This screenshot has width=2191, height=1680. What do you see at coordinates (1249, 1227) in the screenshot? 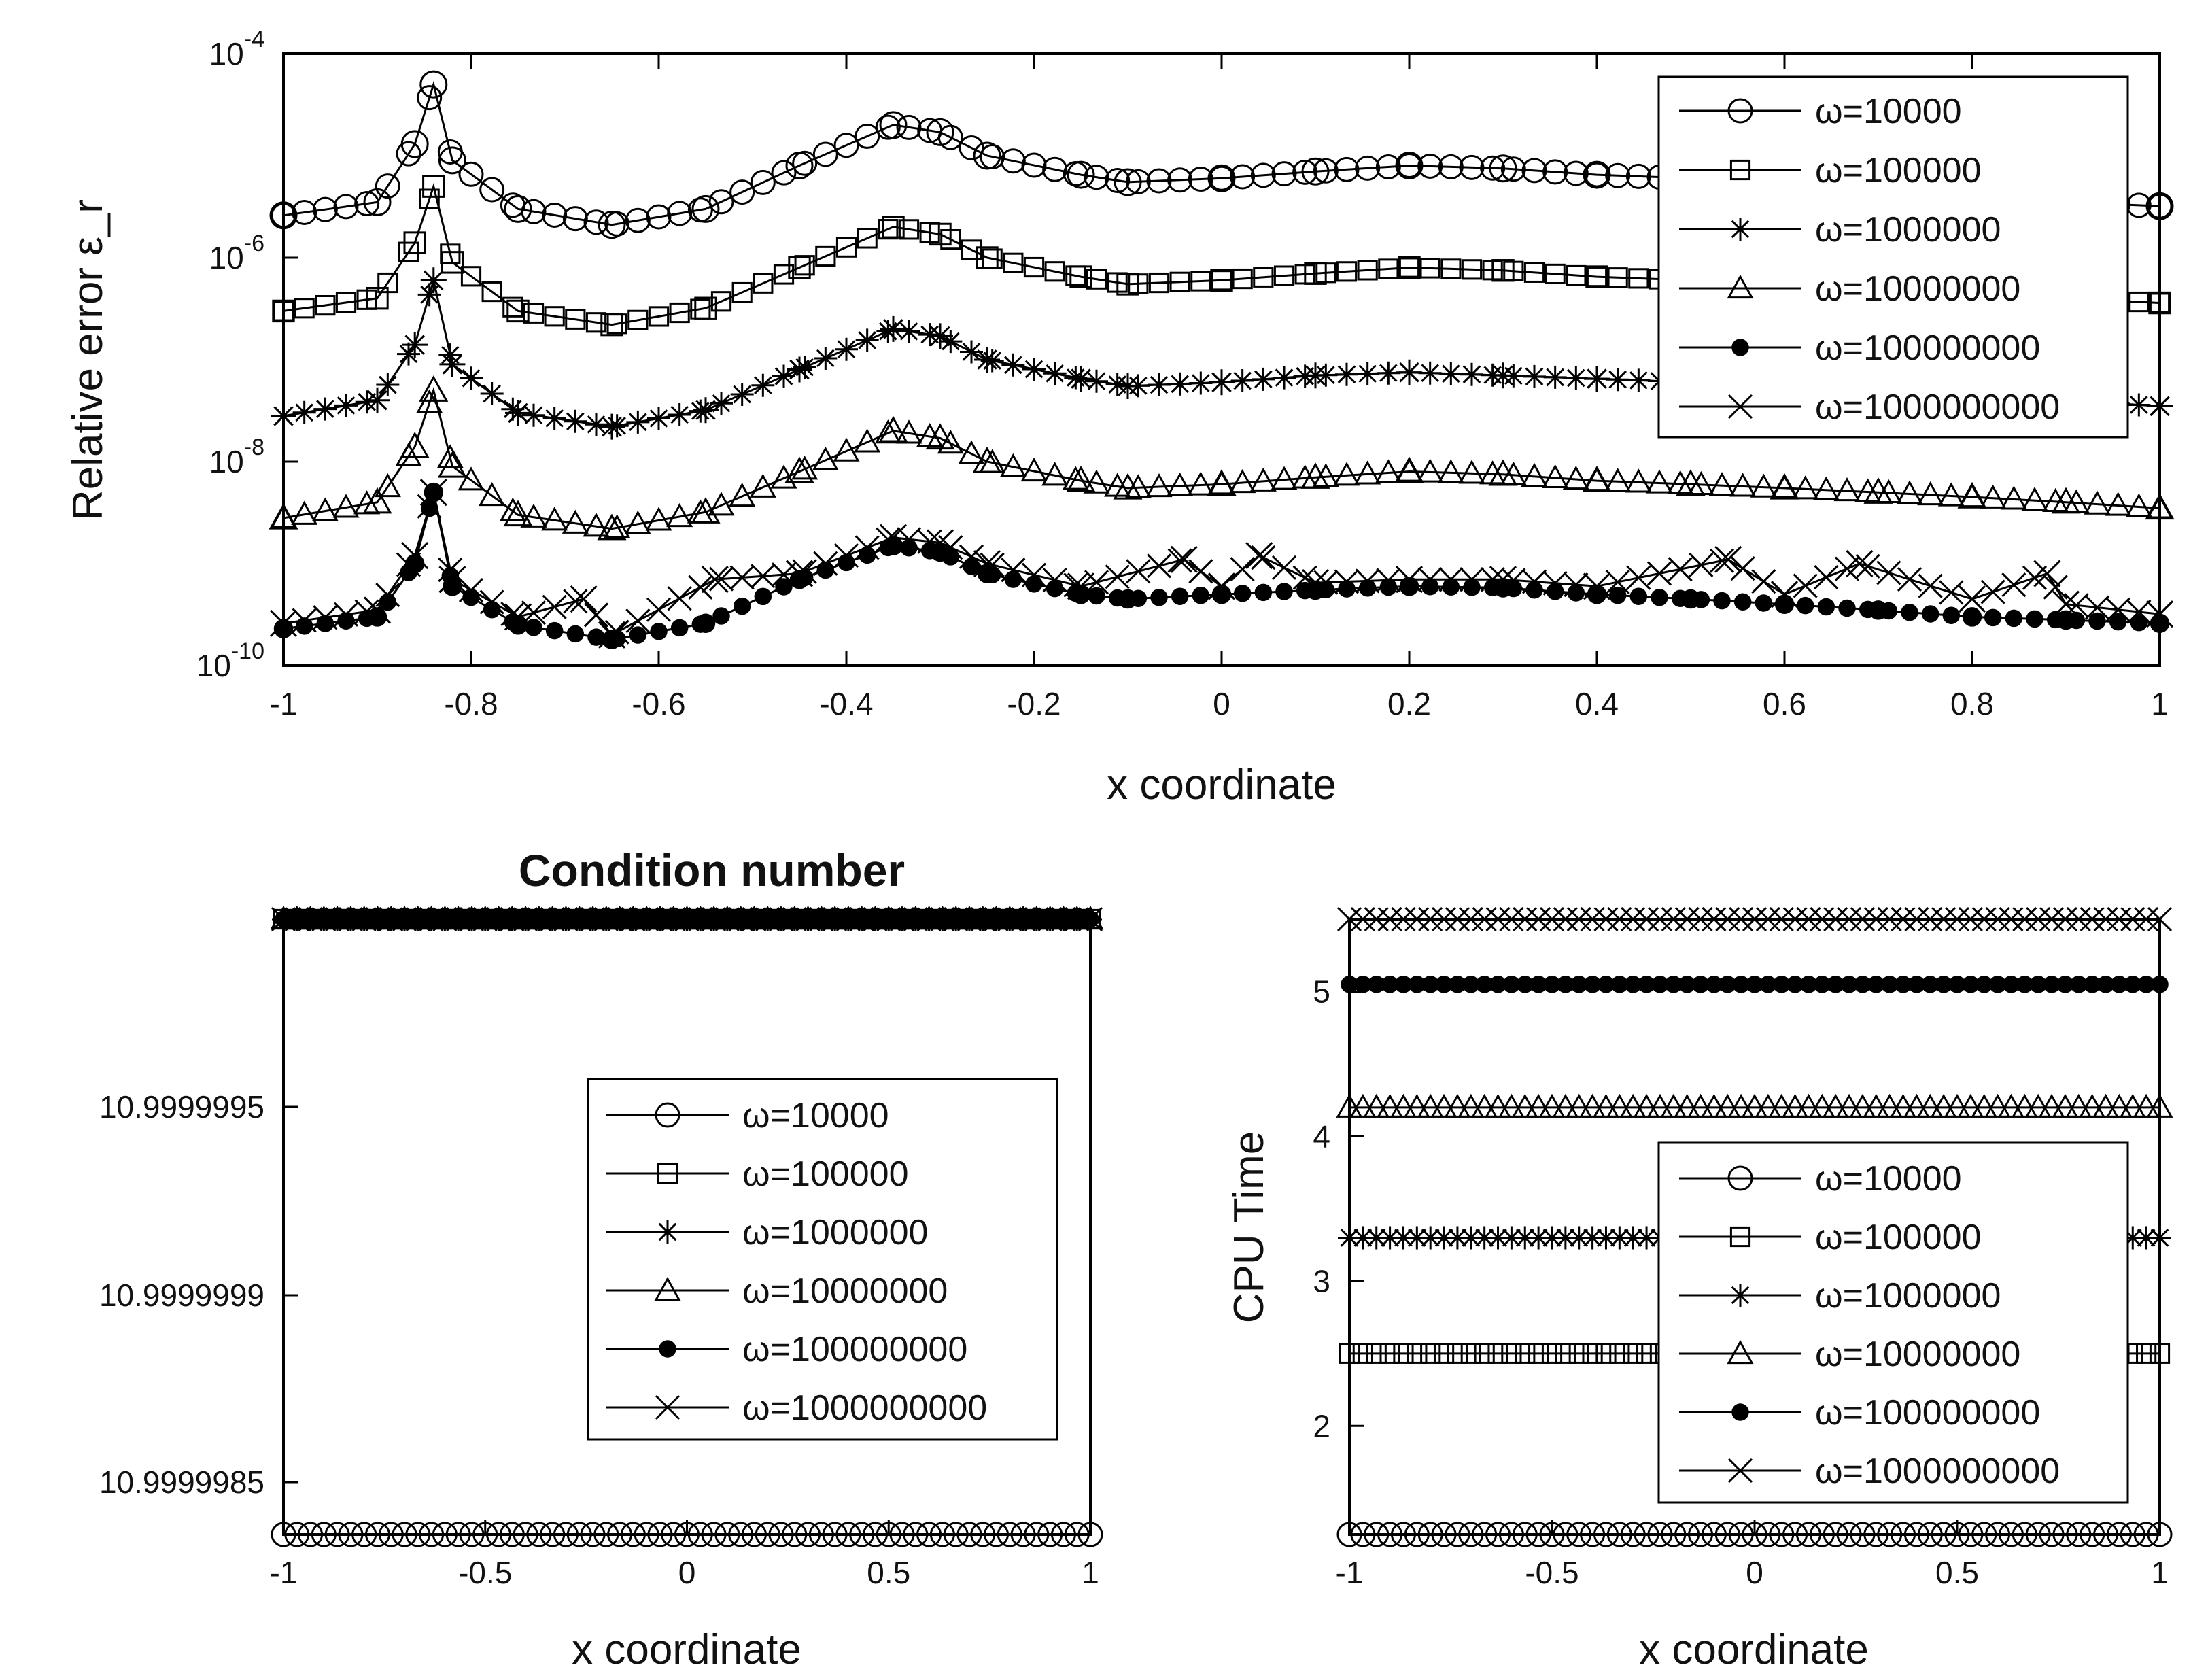
I see `cpu-time-y-axis-label: CPU Time` at bounding box center [1249, 1227].